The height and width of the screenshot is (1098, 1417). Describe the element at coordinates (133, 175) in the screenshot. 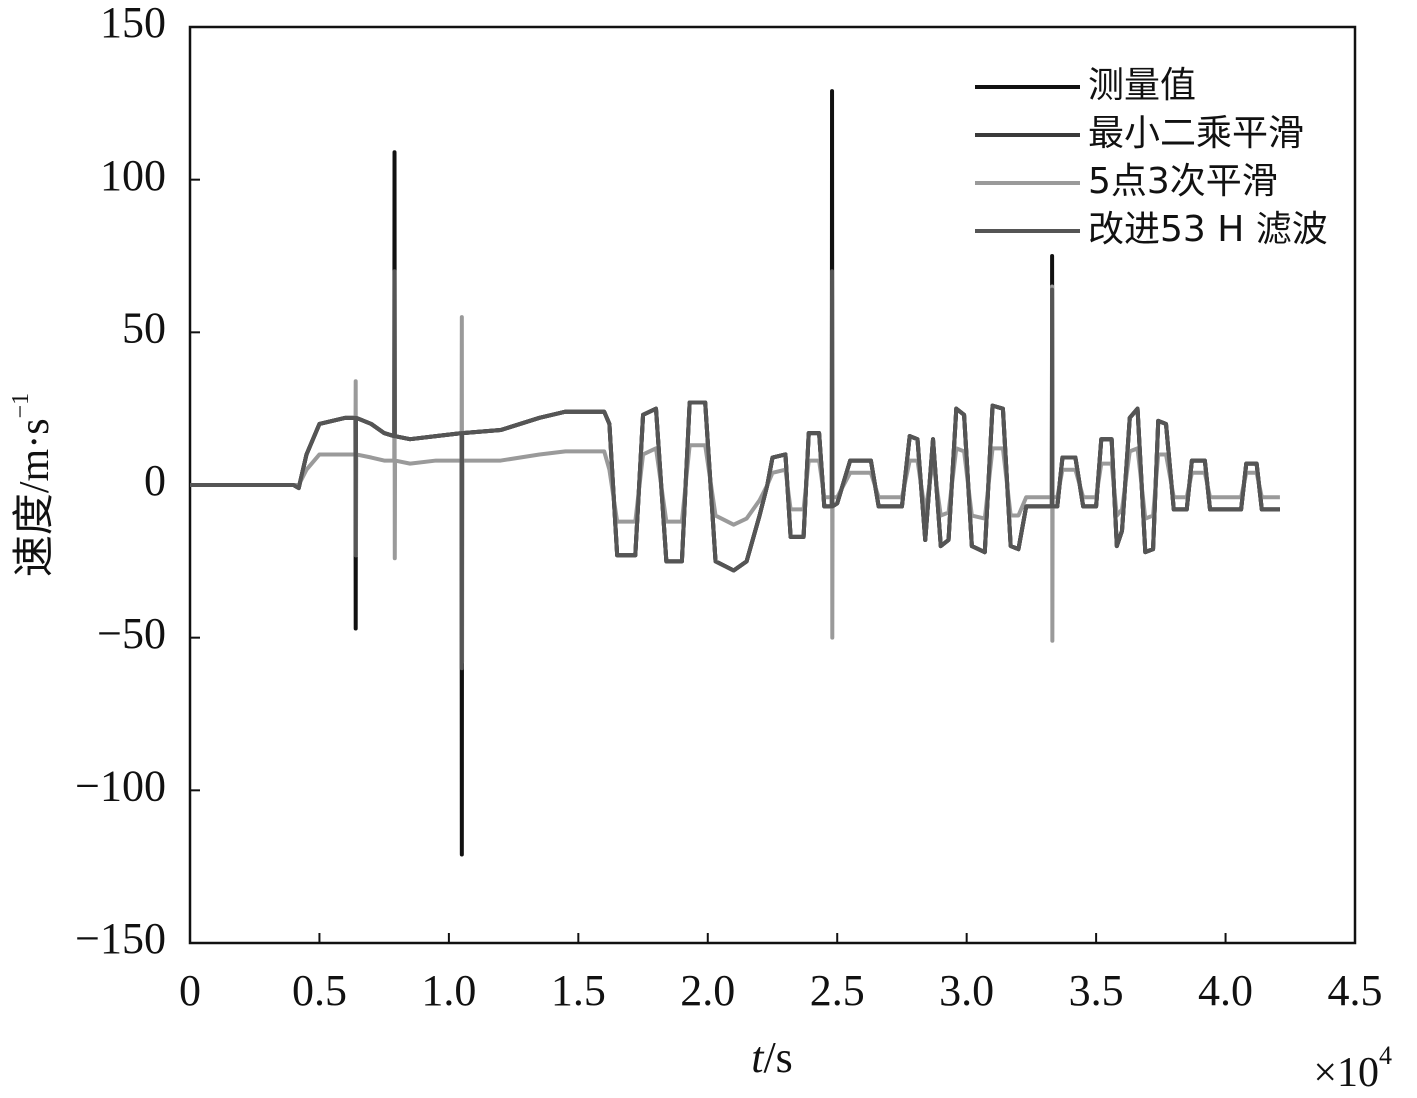

I see `y-tick-label: 100` at that location.